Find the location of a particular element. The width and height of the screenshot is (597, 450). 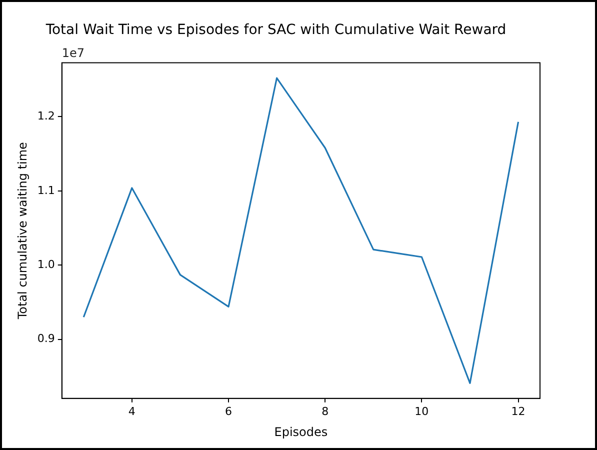

x-tick-label: 8 is located at coordinates (325, 411).